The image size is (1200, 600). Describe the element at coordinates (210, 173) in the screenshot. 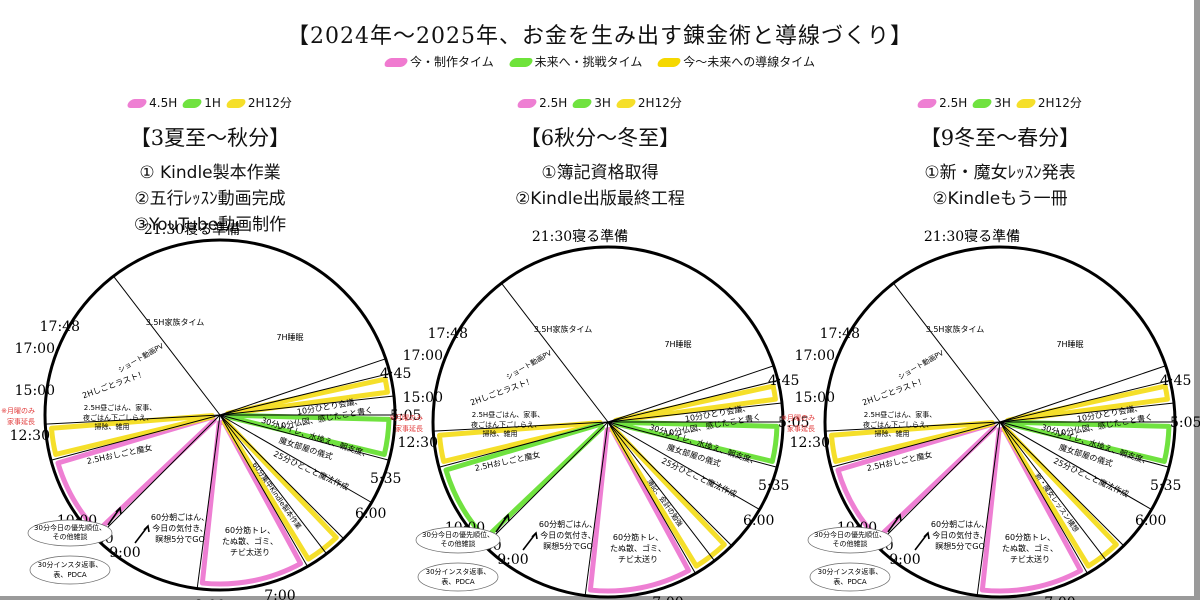

I see `panel-task: ① Kindle製本作業` at that location.